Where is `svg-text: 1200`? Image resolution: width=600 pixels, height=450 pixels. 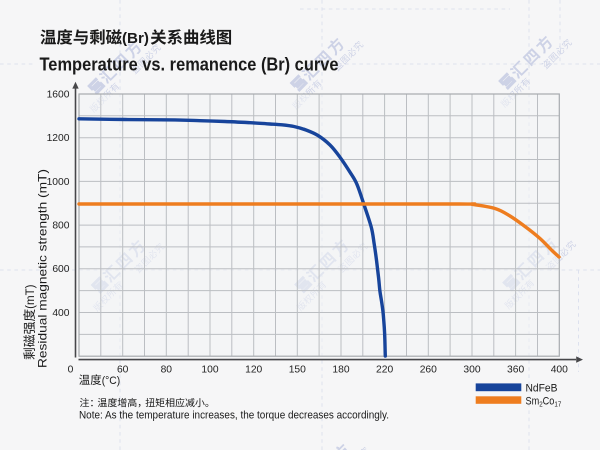 svg-text: 1200 is located at coordinates (58, 138).